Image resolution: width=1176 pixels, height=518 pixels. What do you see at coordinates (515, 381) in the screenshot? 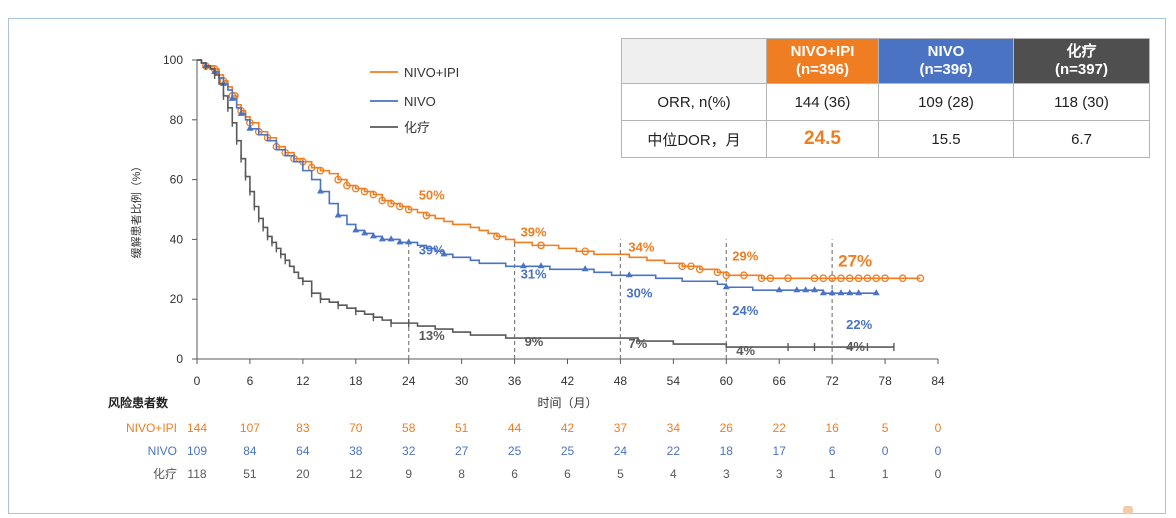
I see `x-tick-label: 36` at bounding box center [515, 381].